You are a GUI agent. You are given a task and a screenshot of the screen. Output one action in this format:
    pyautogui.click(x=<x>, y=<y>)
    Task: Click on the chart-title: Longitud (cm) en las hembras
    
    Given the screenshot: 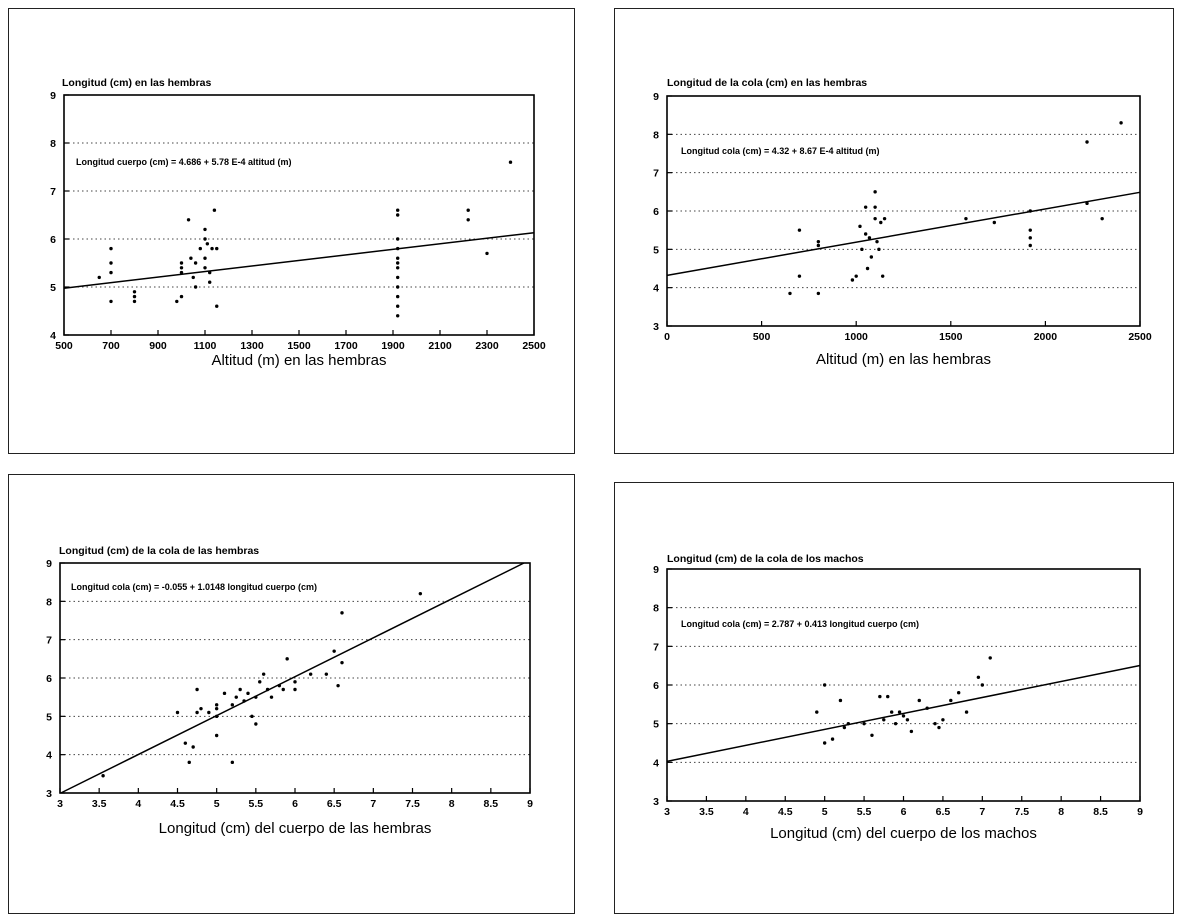 What is the action you would take?
    pyautogui.click(x=137, y=83)
    